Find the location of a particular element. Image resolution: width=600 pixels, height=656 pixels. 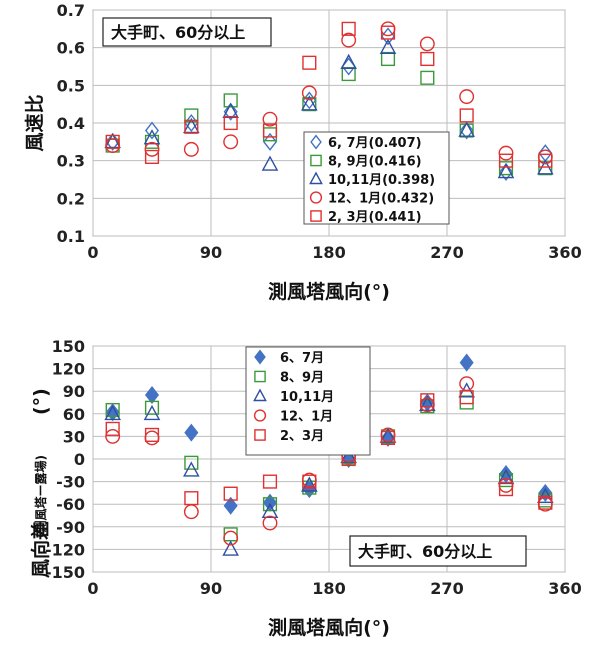

y-tick-label: 60 is located at coordinates (74, 414).